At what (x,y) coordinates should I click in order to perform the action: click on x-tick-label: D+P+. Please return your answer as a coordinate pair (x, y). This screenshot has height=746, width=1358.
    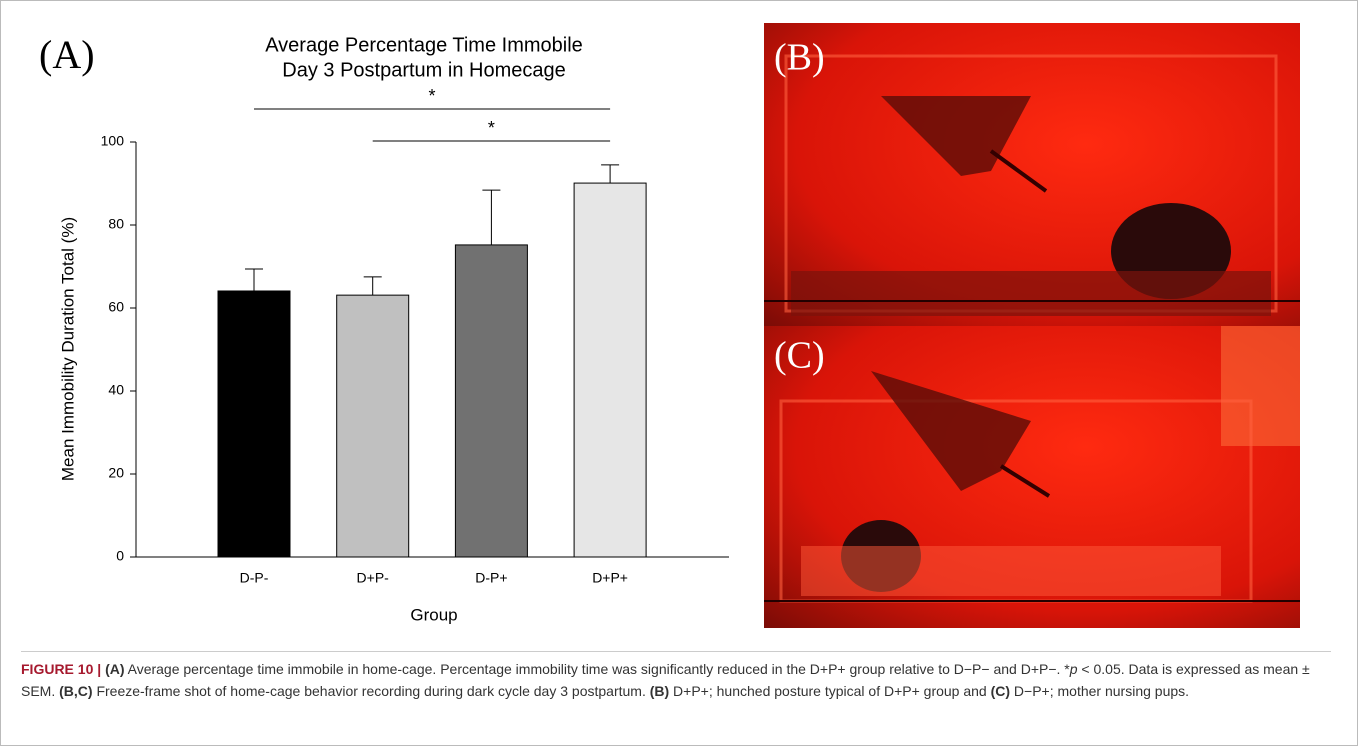
    Looking at the image, I should click on (610, 578).